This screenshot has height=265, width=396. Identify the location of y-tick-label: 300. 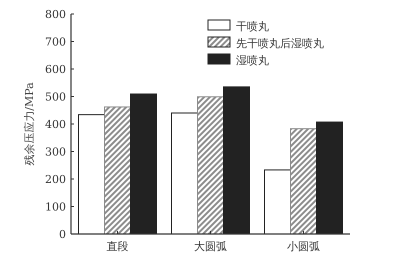
(55, 152).